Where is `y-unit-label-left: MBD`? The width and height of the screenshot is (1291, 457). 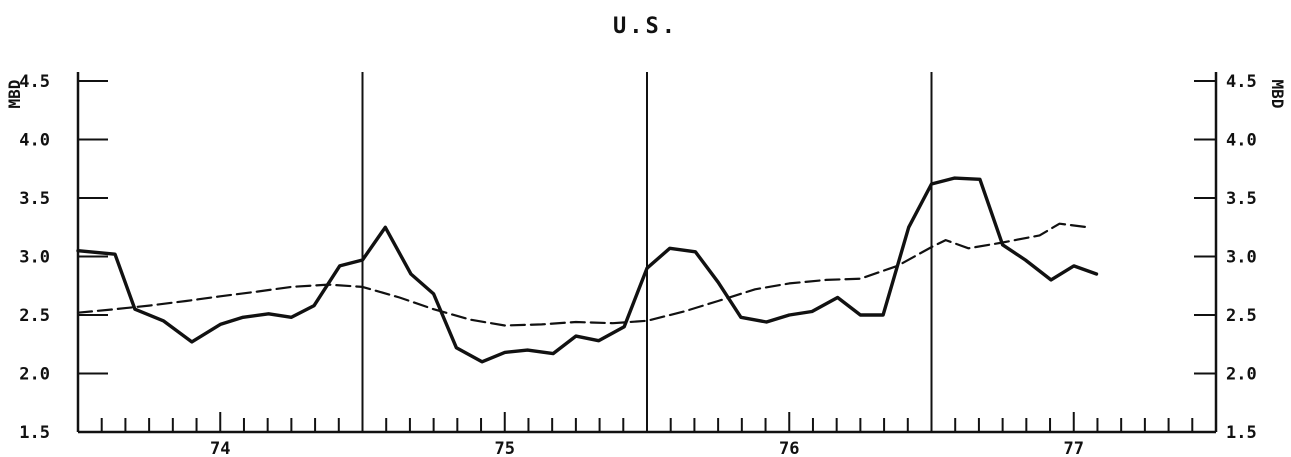 y-unit-label-left: MBD is located at coordinates (14, 94).